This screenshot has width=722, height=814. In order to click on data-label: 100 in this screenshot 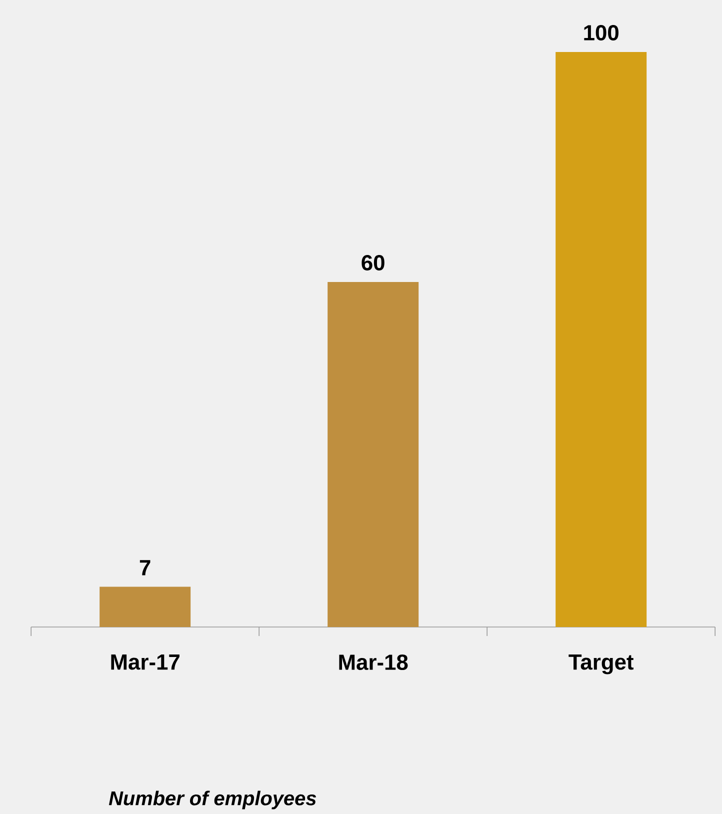, I will do `click(601, 32)`.